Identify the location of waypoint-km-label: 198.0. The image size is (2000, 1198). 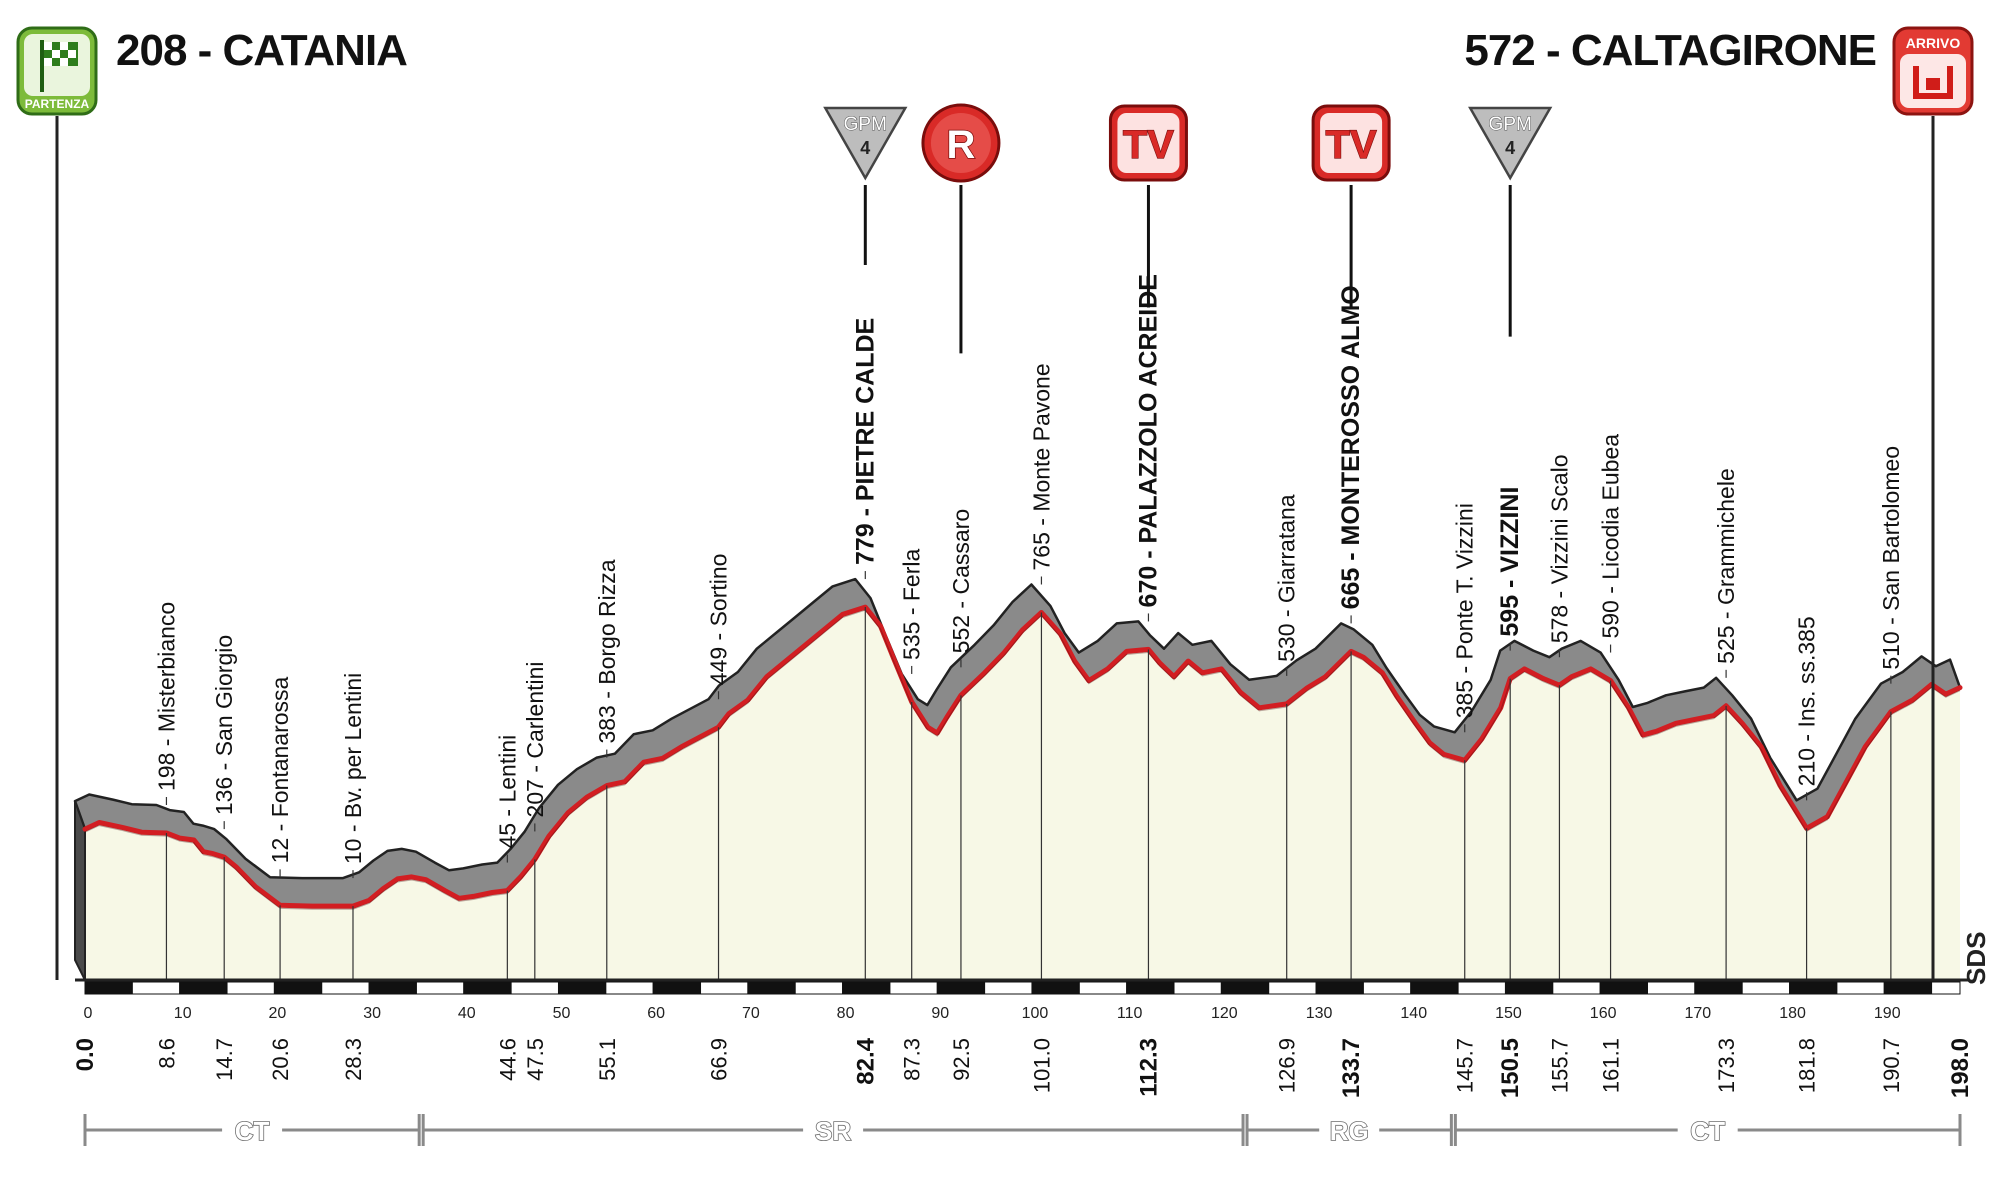
(1960, 1068).